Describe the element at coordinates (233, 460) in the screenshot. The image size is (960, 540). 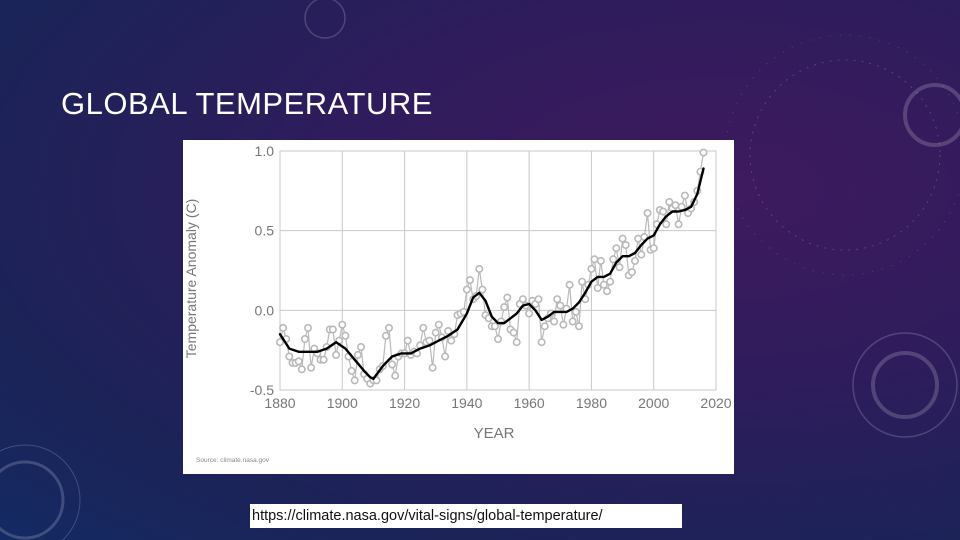
I see `source-note: Source: climate.nasa.gov` at that location.